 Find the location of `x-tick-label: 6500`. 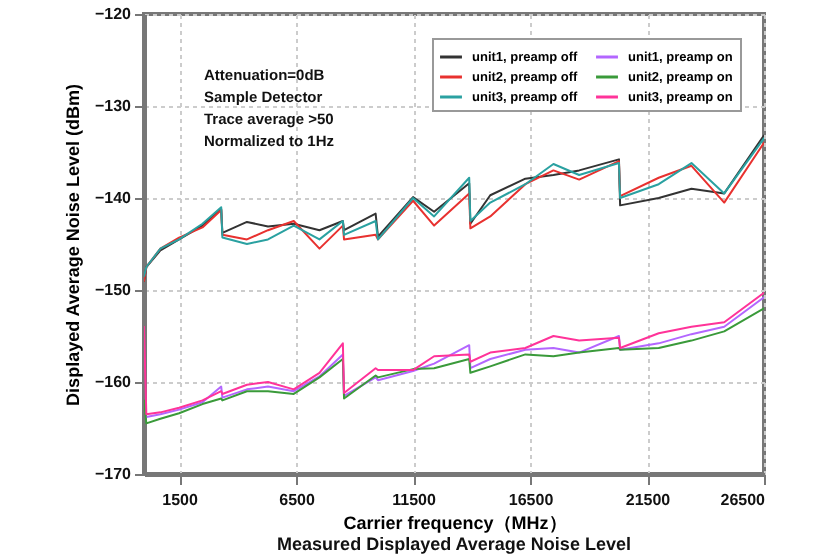

x-tick-label: 6500 is located at coordinates (297, 500).